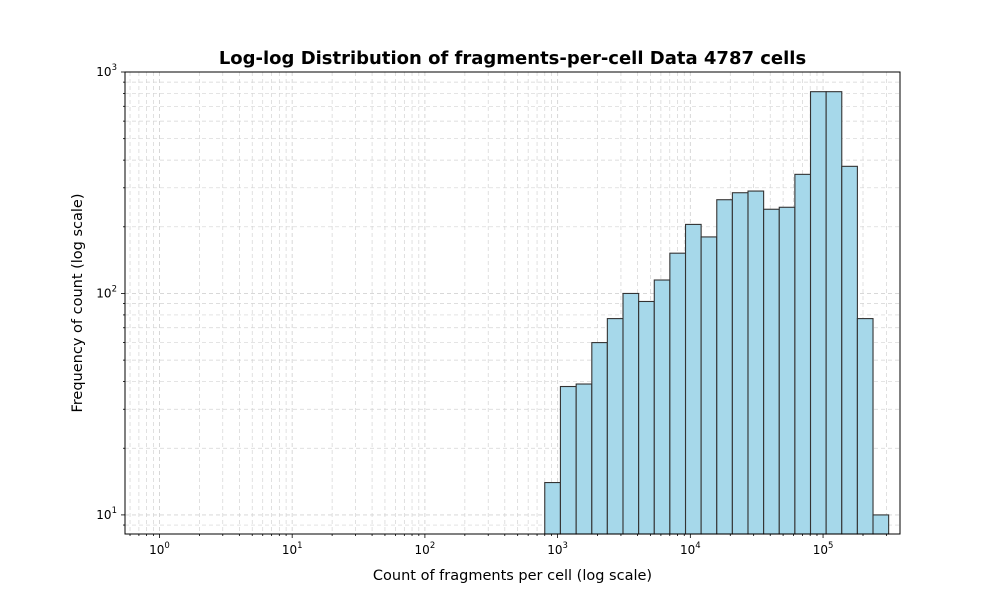 The image size is (1000, 600). Describe the element at coordinates (166, 546) in the screenshot. I see `x-tick-exponent: 0` at that location.